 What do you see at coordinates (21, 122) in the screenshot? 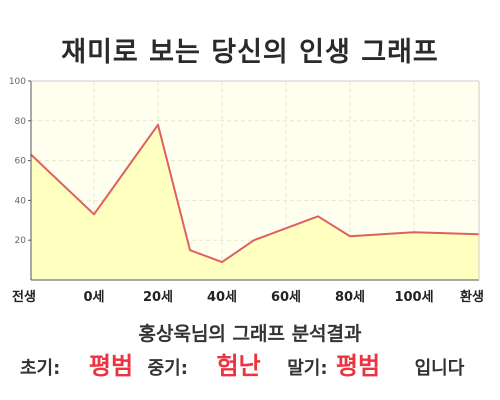
I see `y-tick-label: 80` at bounding box center [21, 122].